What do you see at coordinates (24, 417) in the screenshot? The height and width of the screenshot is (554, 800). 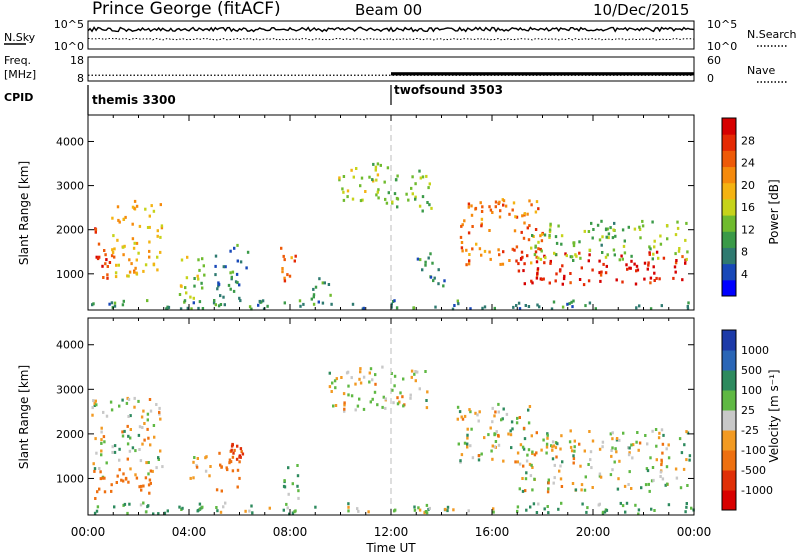 I see `velocity-ylabel: Slant Range [km]` at bounding box center [24, 417].